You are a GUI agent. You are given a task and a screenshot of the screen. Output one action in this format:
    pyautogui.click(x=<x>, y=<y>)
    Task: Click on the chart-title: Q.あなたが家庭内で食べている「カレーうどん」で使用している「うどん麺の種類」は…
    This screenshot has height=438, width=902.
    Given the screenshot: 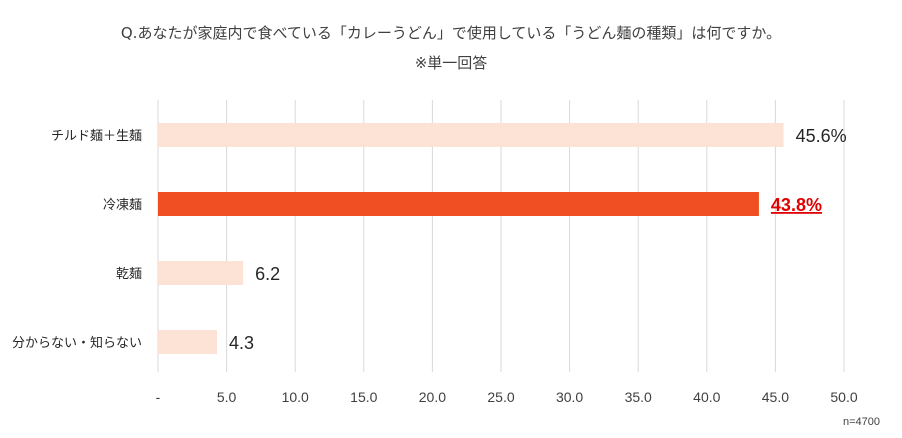 What is the action you would take?
    pyautogui.click(x=451, y=33)
    